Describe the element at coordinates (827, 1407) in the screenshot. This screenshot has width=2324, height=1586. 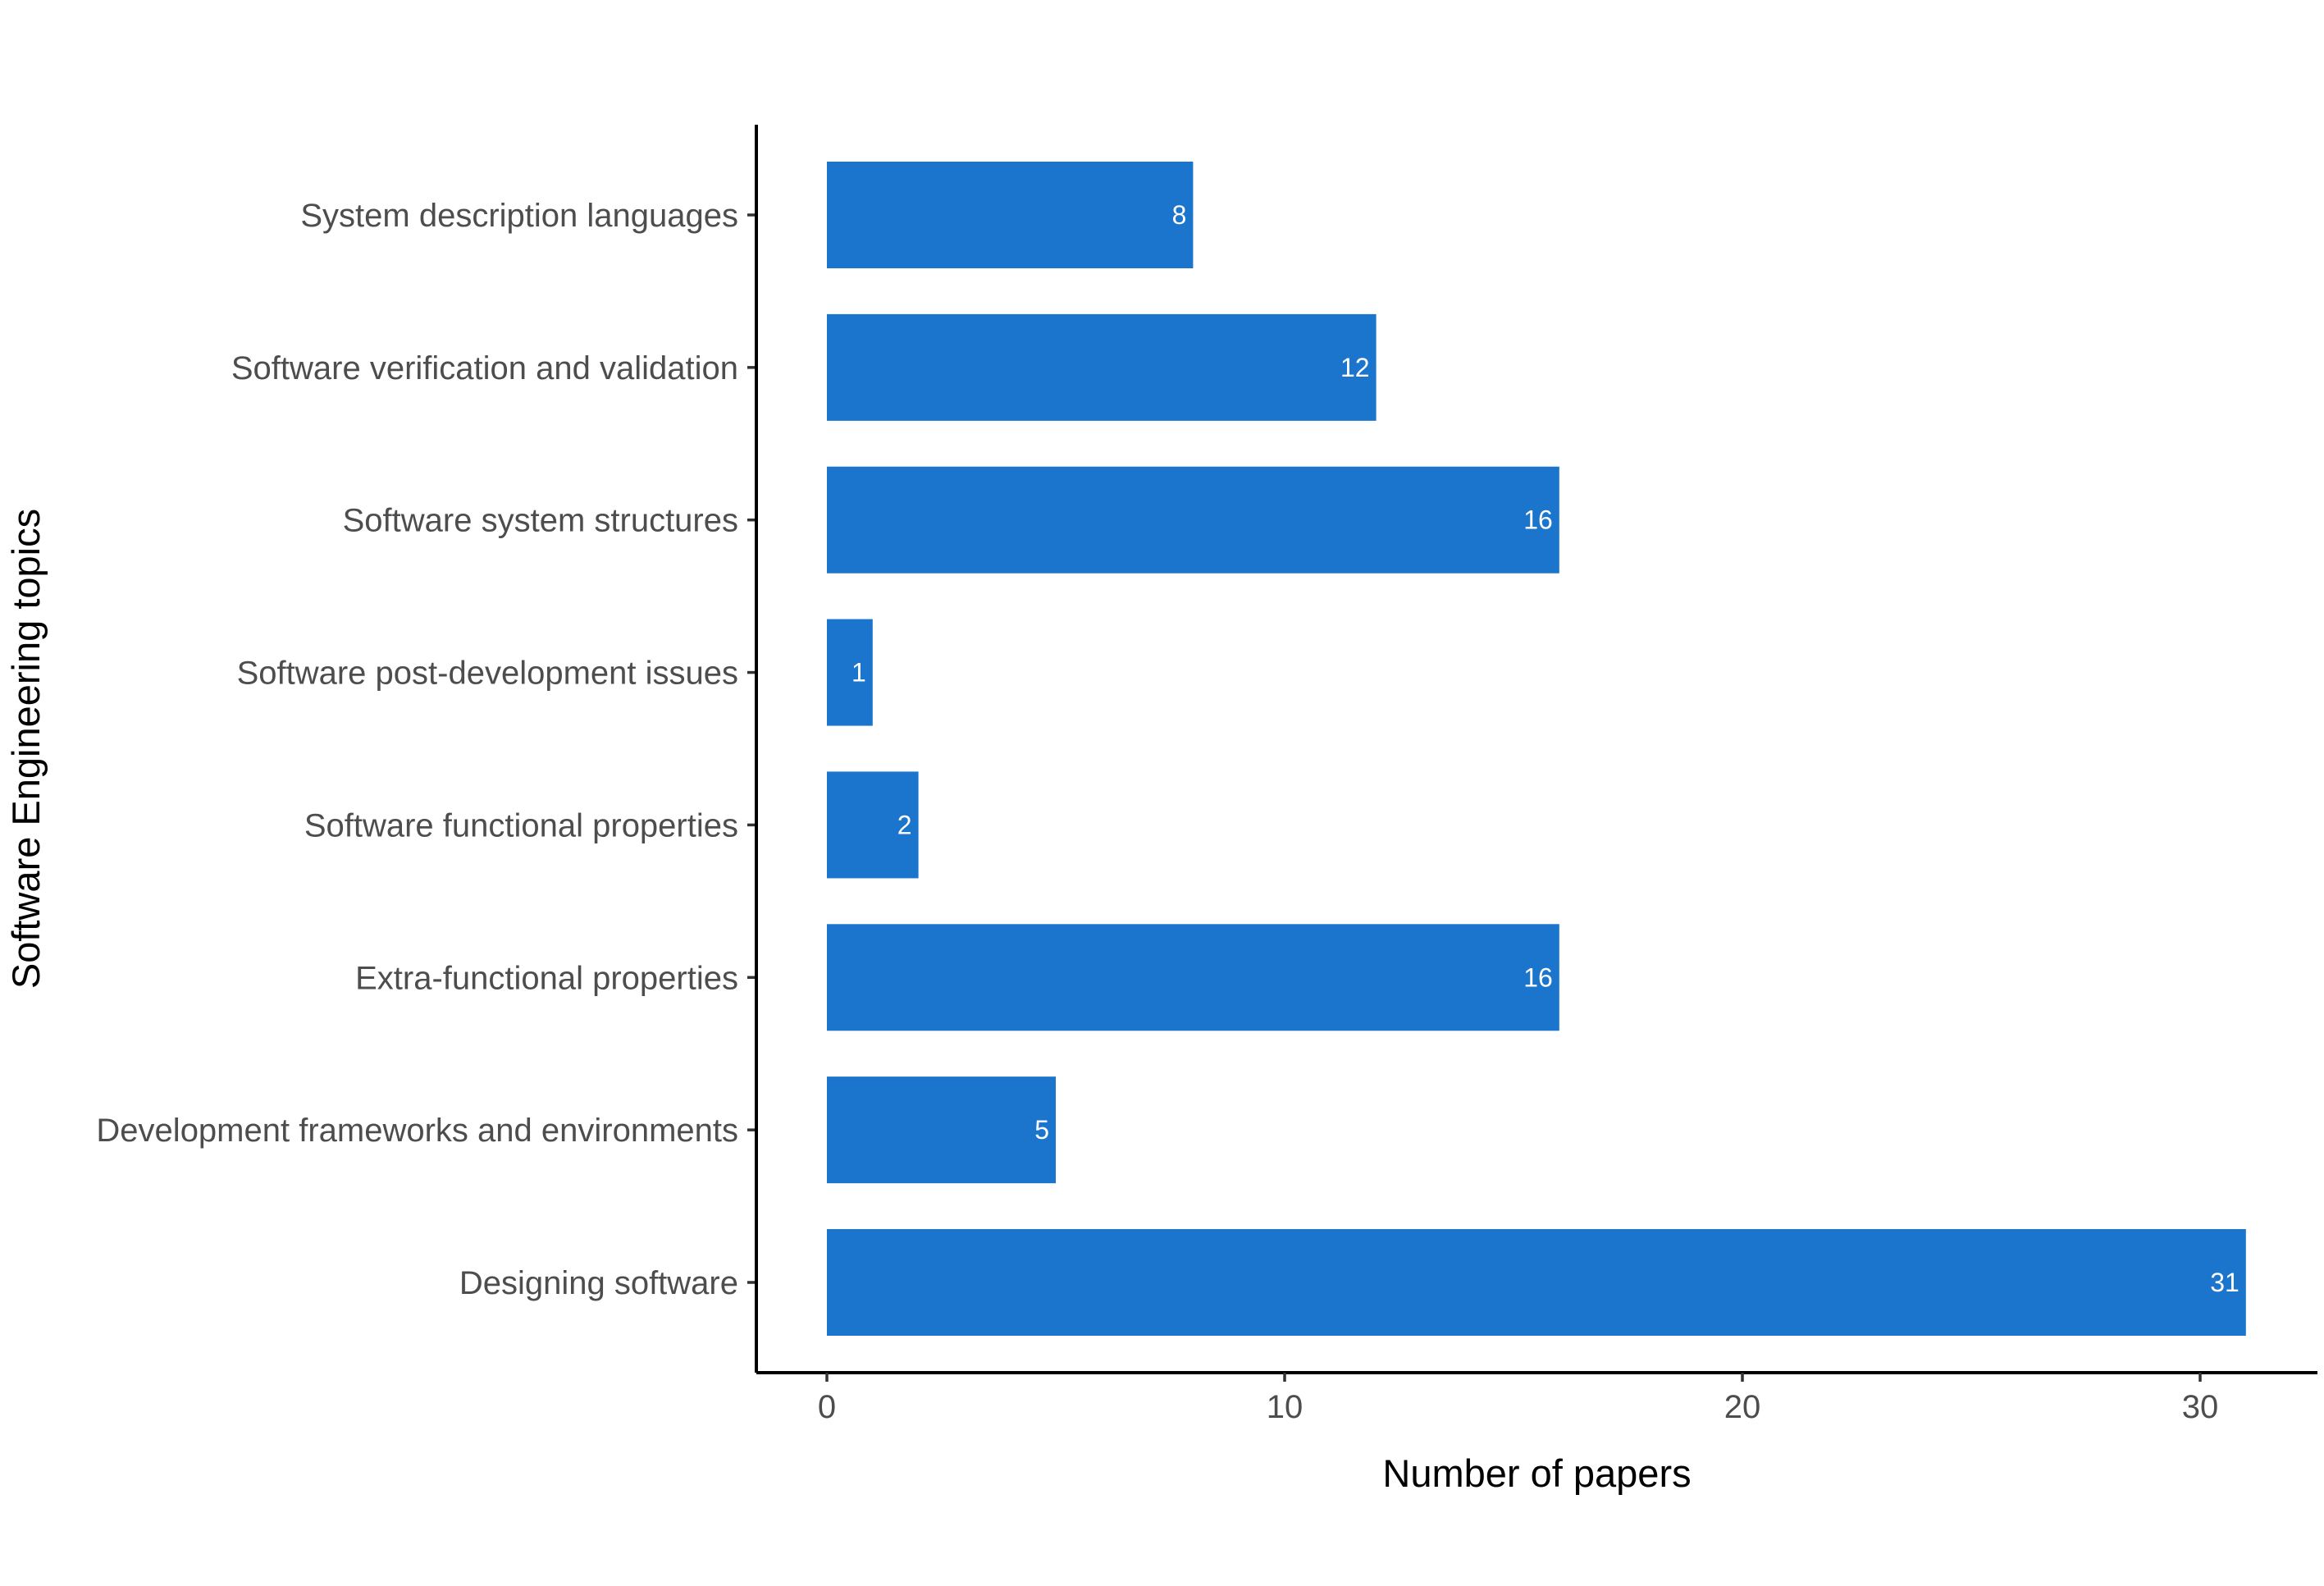
I see `x-tick-label: 0` at that location.